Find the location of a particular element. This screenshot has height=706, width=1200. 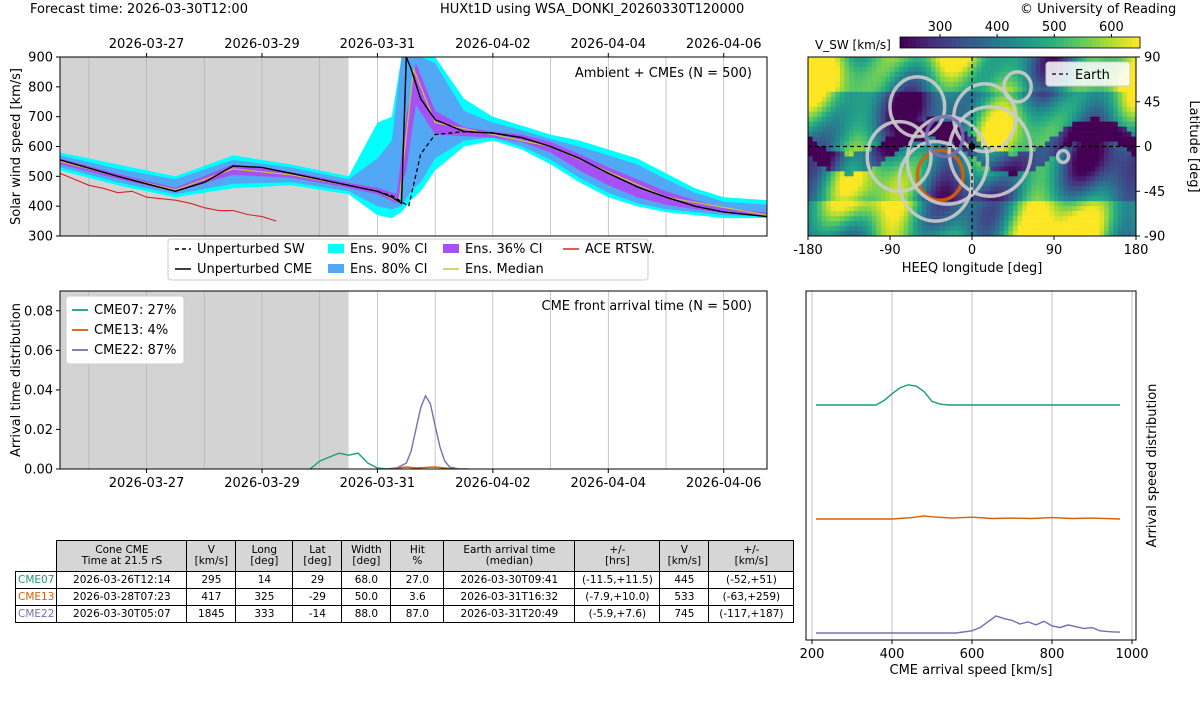

map-xtick-label: 180 is located at coordinates (1136, 250).